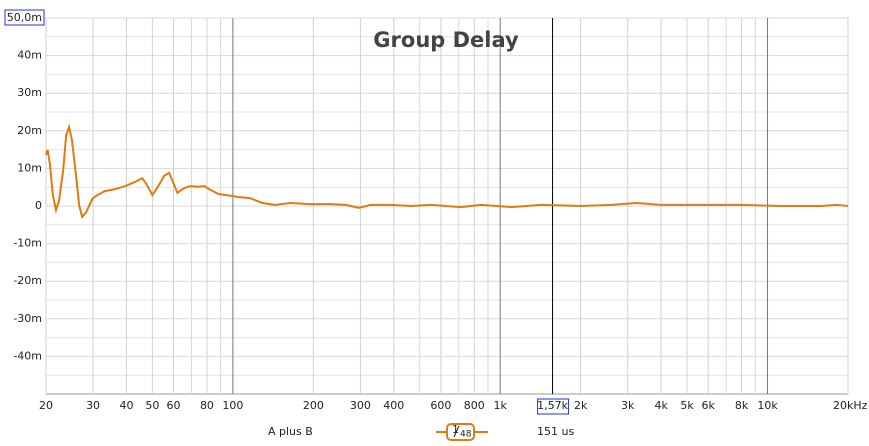 The width and height of the screenshot is (869, 446). Describe the element at coordinates (29, 55) in the screenshot. I see `y-tick-label: 40m` at that location.